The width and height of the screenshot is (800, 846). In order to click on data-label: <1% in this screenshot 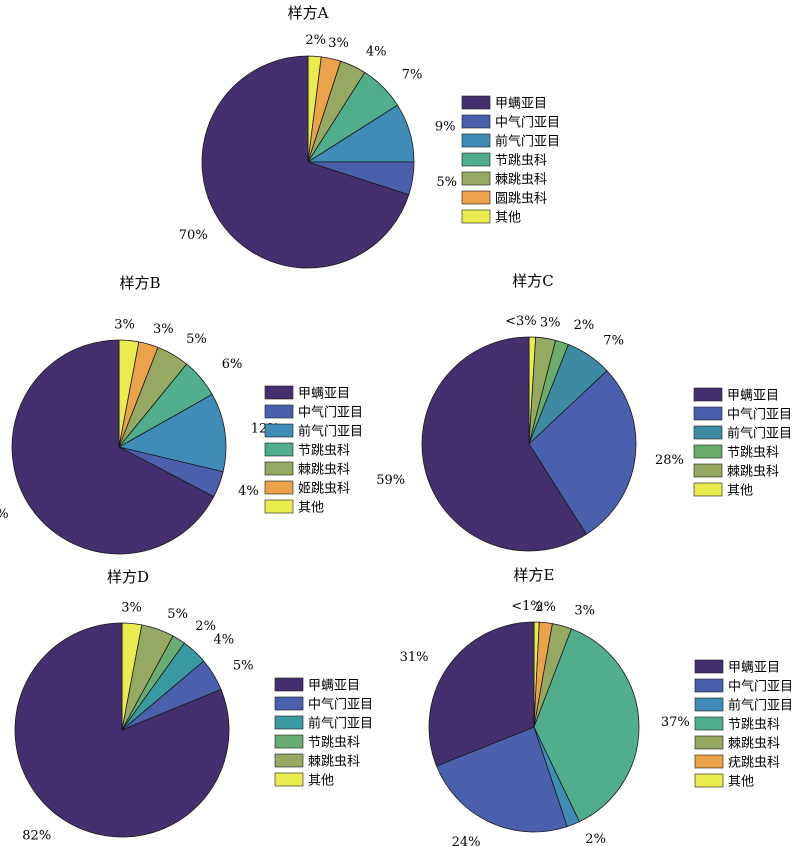, I will do `click(527, 606)`.